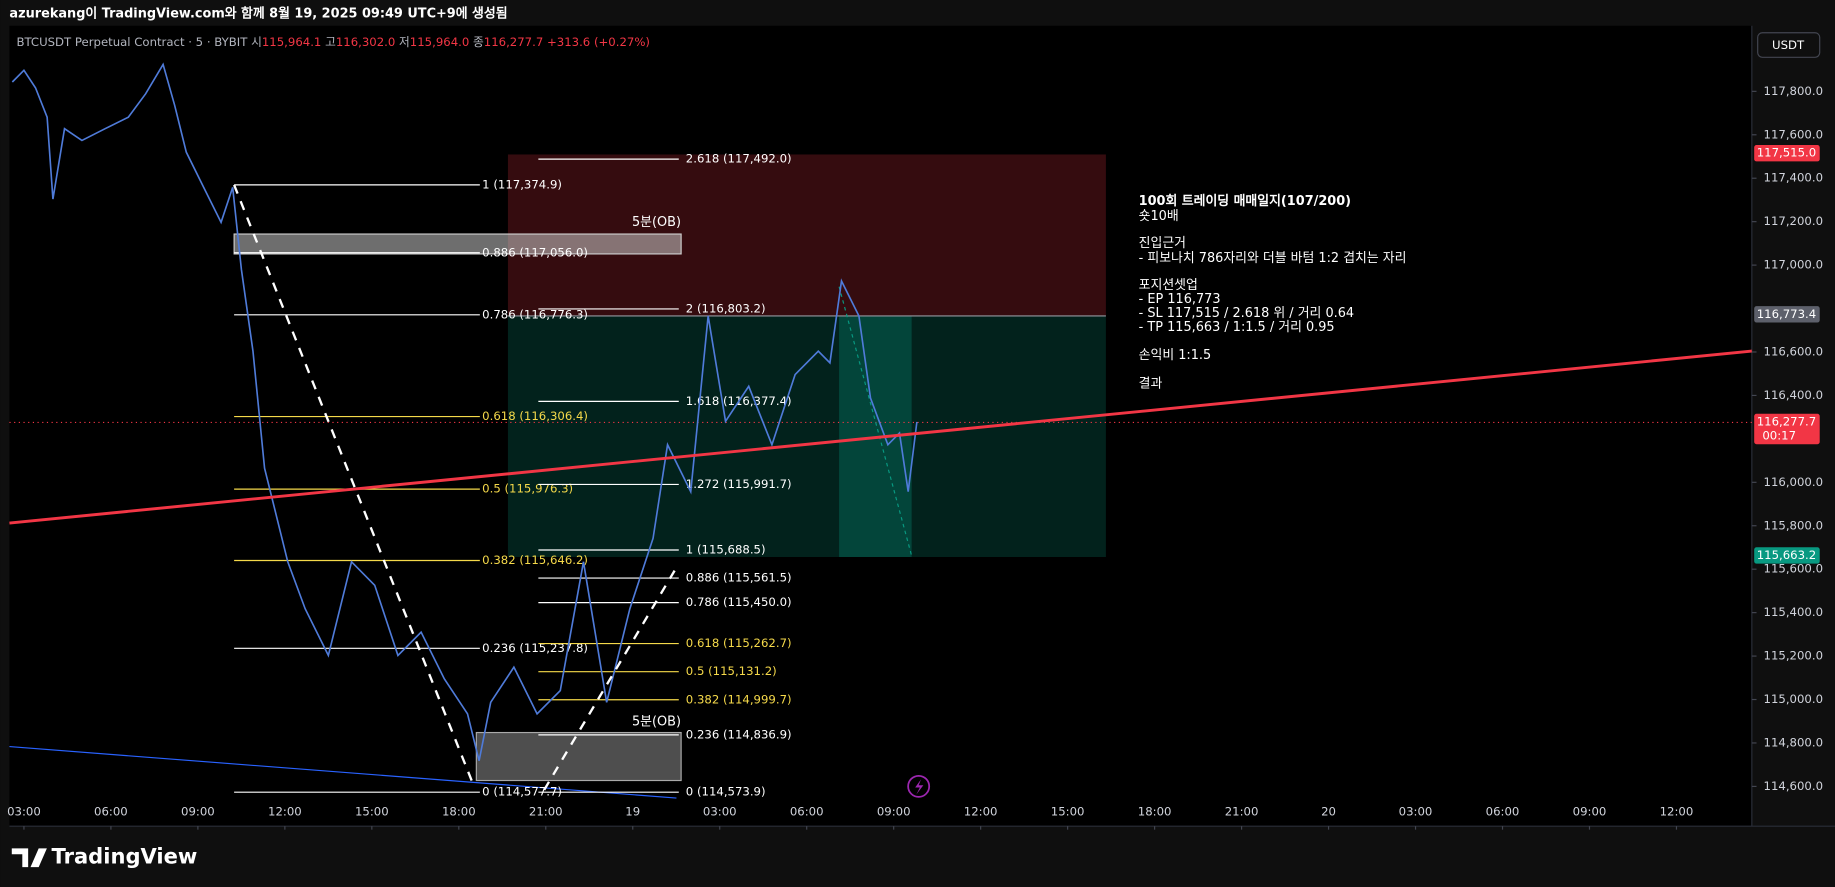 This screenshot has height=887, width=1835. Describe the element at coordinates (1151, 383) in the screenshot. I see `note-line: 결과` at that location.